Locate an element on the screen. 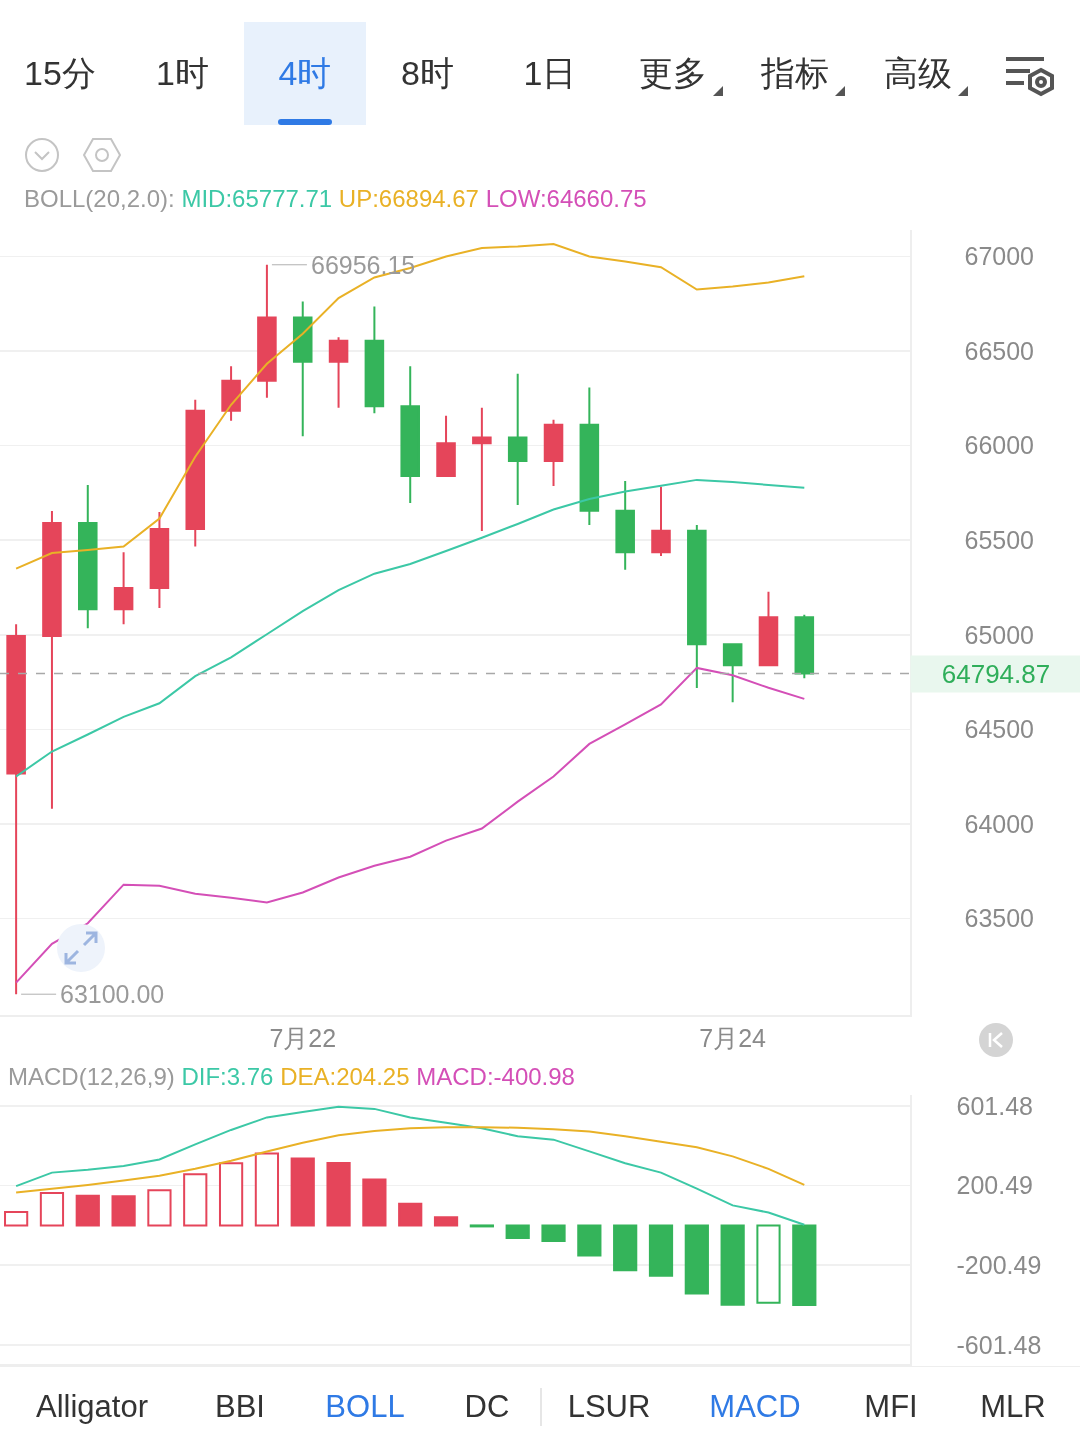 This screenshot has width=1080, height=1452. y-tick-label: 66500 is located at coordinates (999, 350).